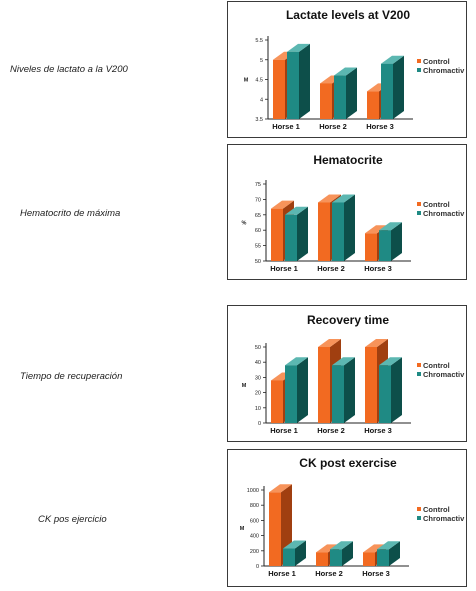 Image resolution: width=476 pixels, height=591 pixels. I want to click on chart-title: Recovery time, so click(348, 320).